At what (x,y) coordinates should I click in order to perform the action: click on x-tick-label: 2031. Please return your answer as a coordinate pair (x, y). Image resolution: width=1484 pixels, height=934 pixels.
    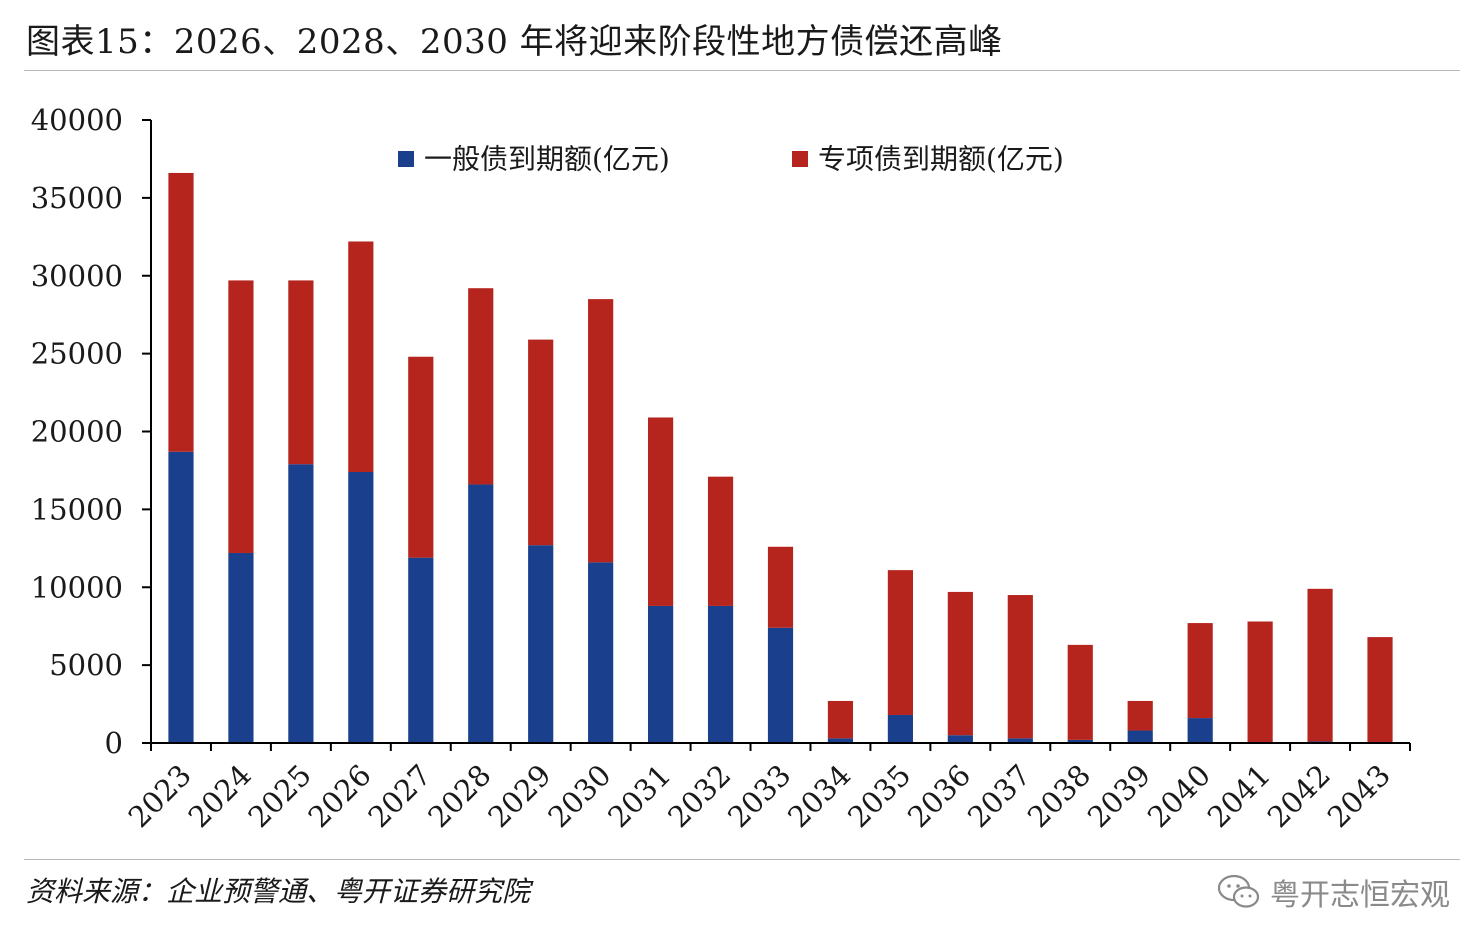
    Looking at the image, I should click on (639, 796).